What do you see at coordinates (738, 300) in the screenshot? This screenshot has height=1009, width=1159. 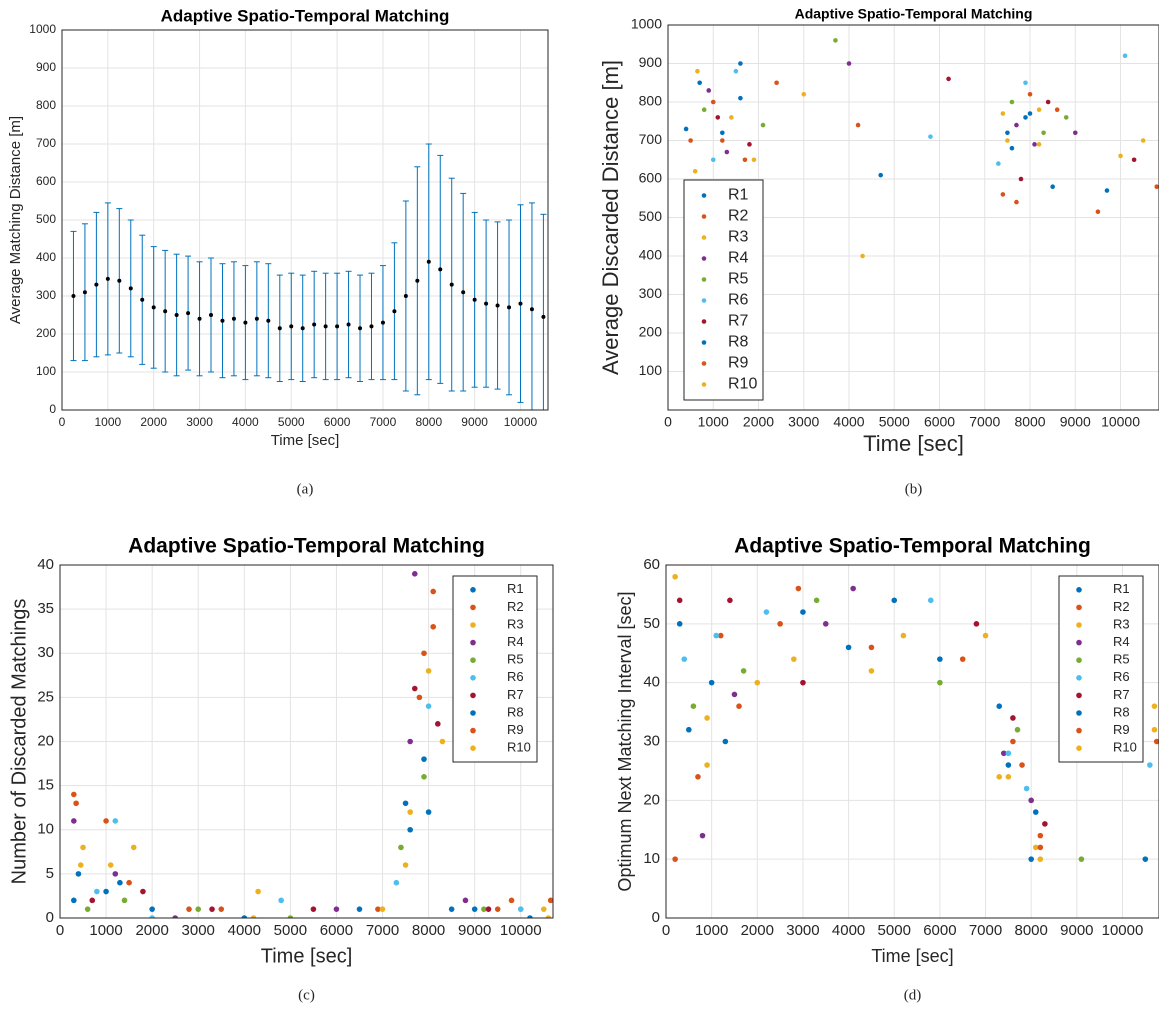 I see `legend-label: R6` at bounding box center [738, 300].